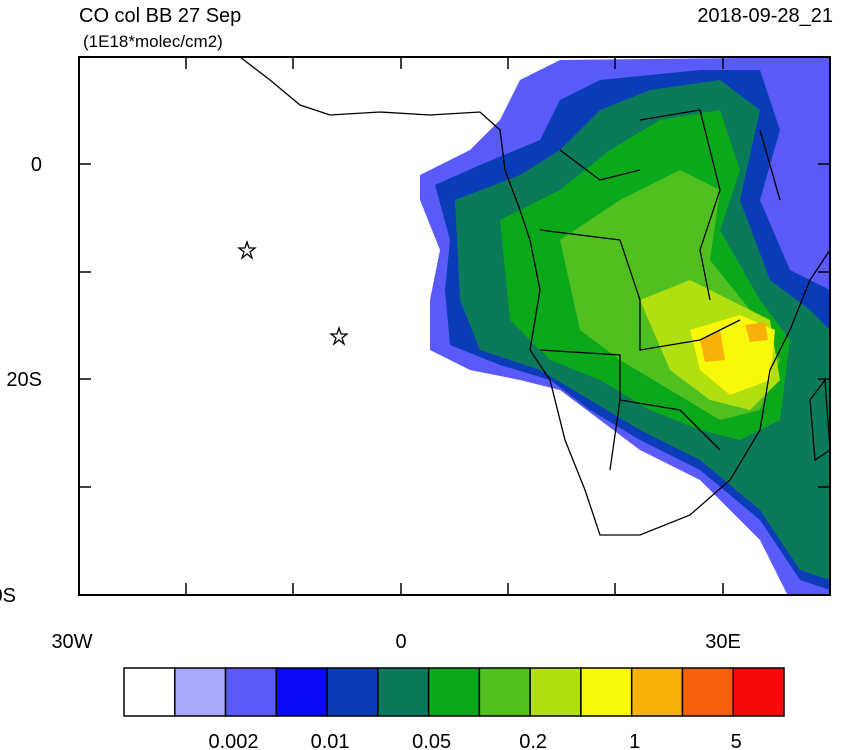 The image size is (850, 750). I want to click on lon-label: 0, so click(400, 642).